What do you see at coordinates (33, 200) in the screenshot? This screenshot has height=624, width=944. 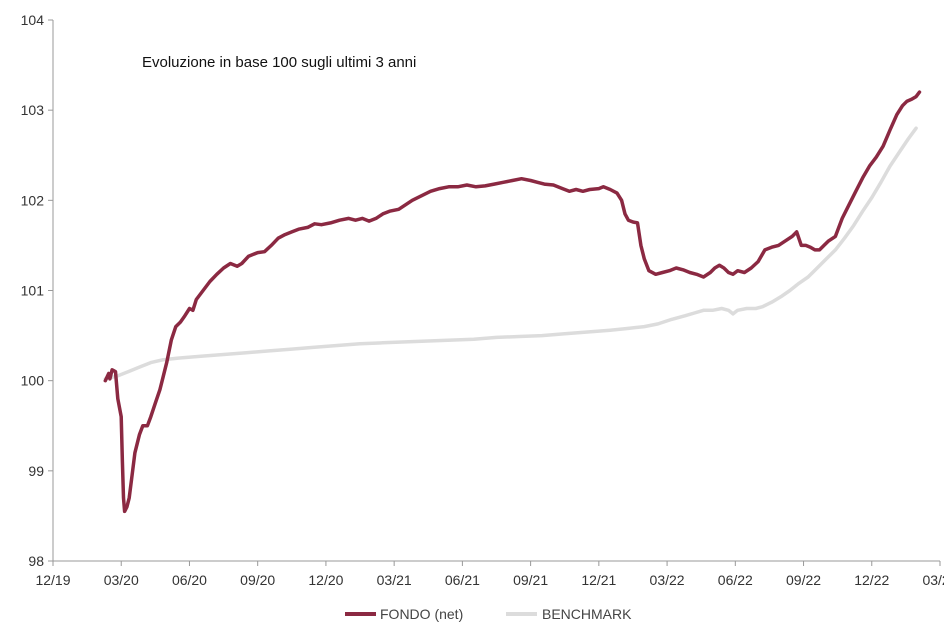 I see `y-tick-label: 102` at bounding box center [33, 200].